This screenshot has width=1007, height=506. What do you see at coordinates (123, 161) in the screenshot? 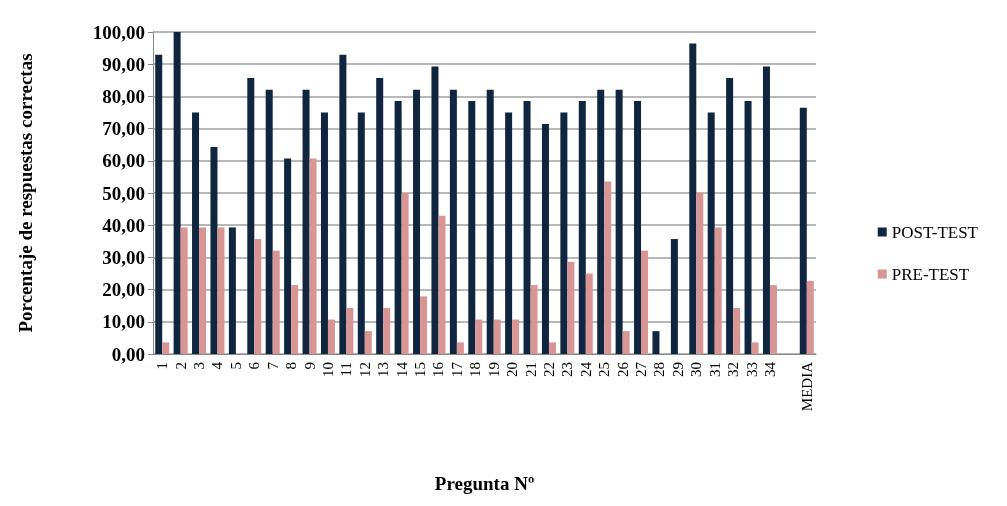
I see `y-tick-label: 60,00` at bounding box center [123, 161].